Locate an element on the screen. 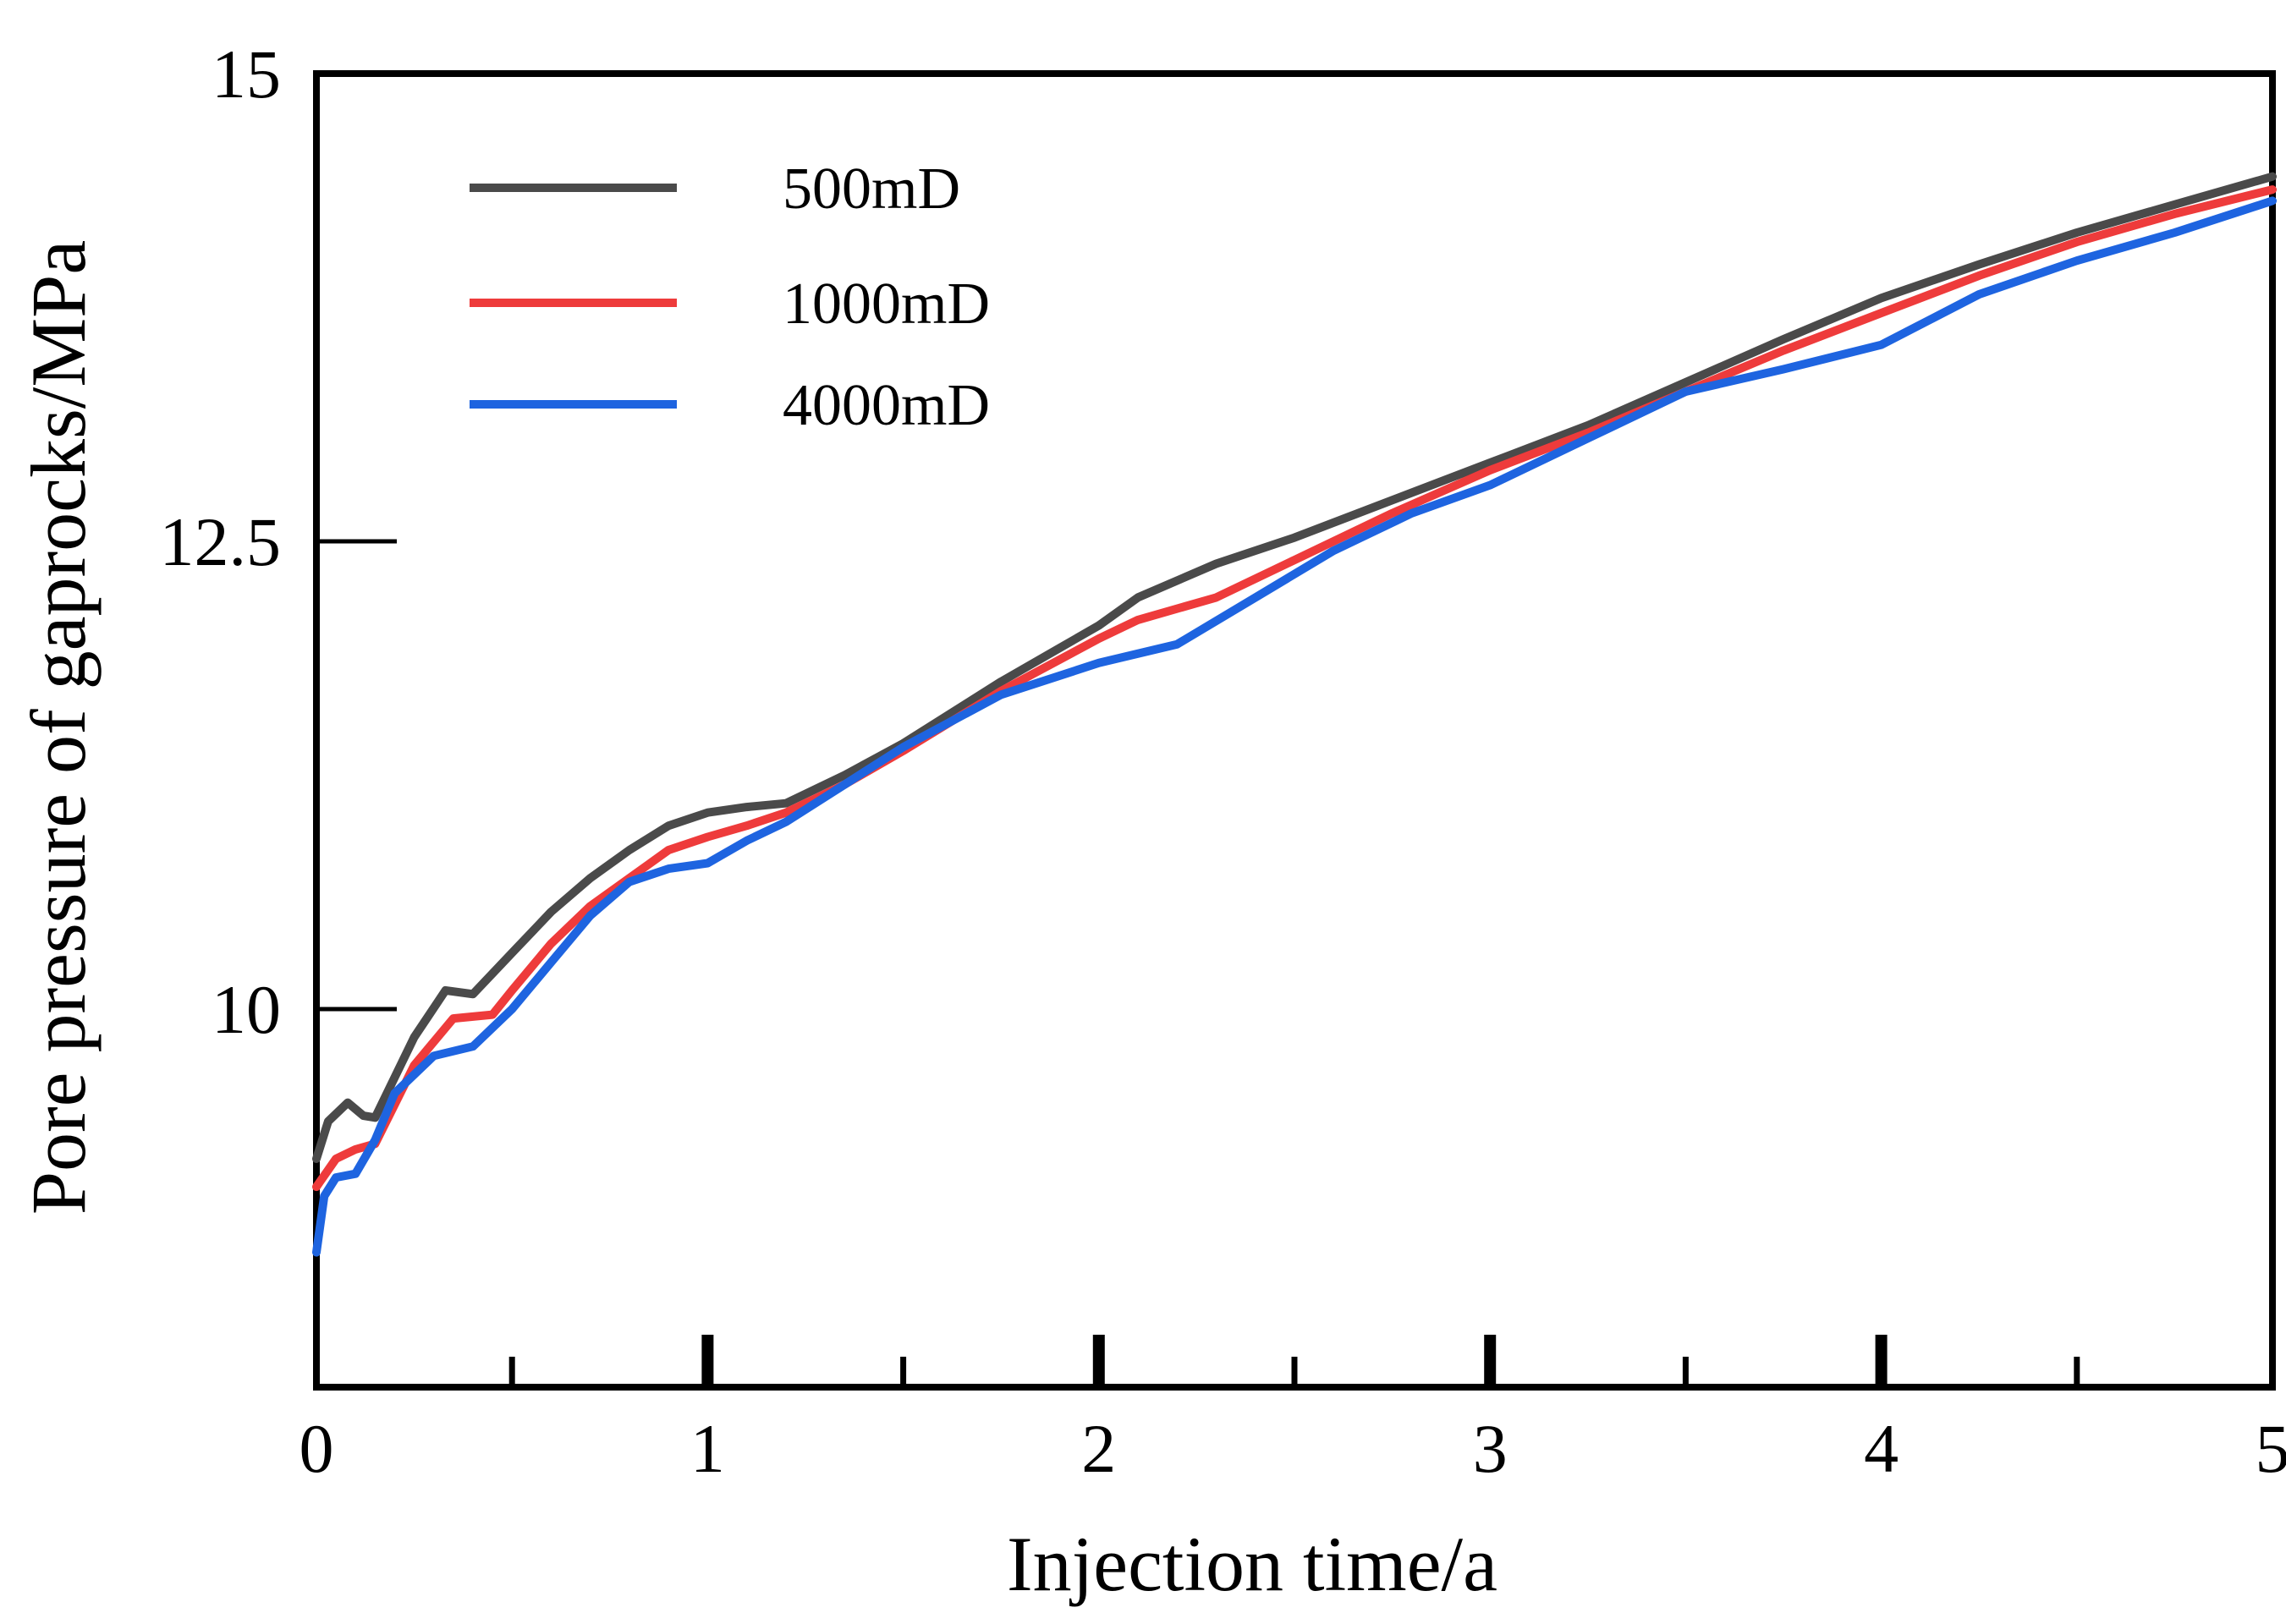 This screenshot has height=1624, width=2286. legend-label-1000mD: 1000mD is located at coordinates (886, 305).